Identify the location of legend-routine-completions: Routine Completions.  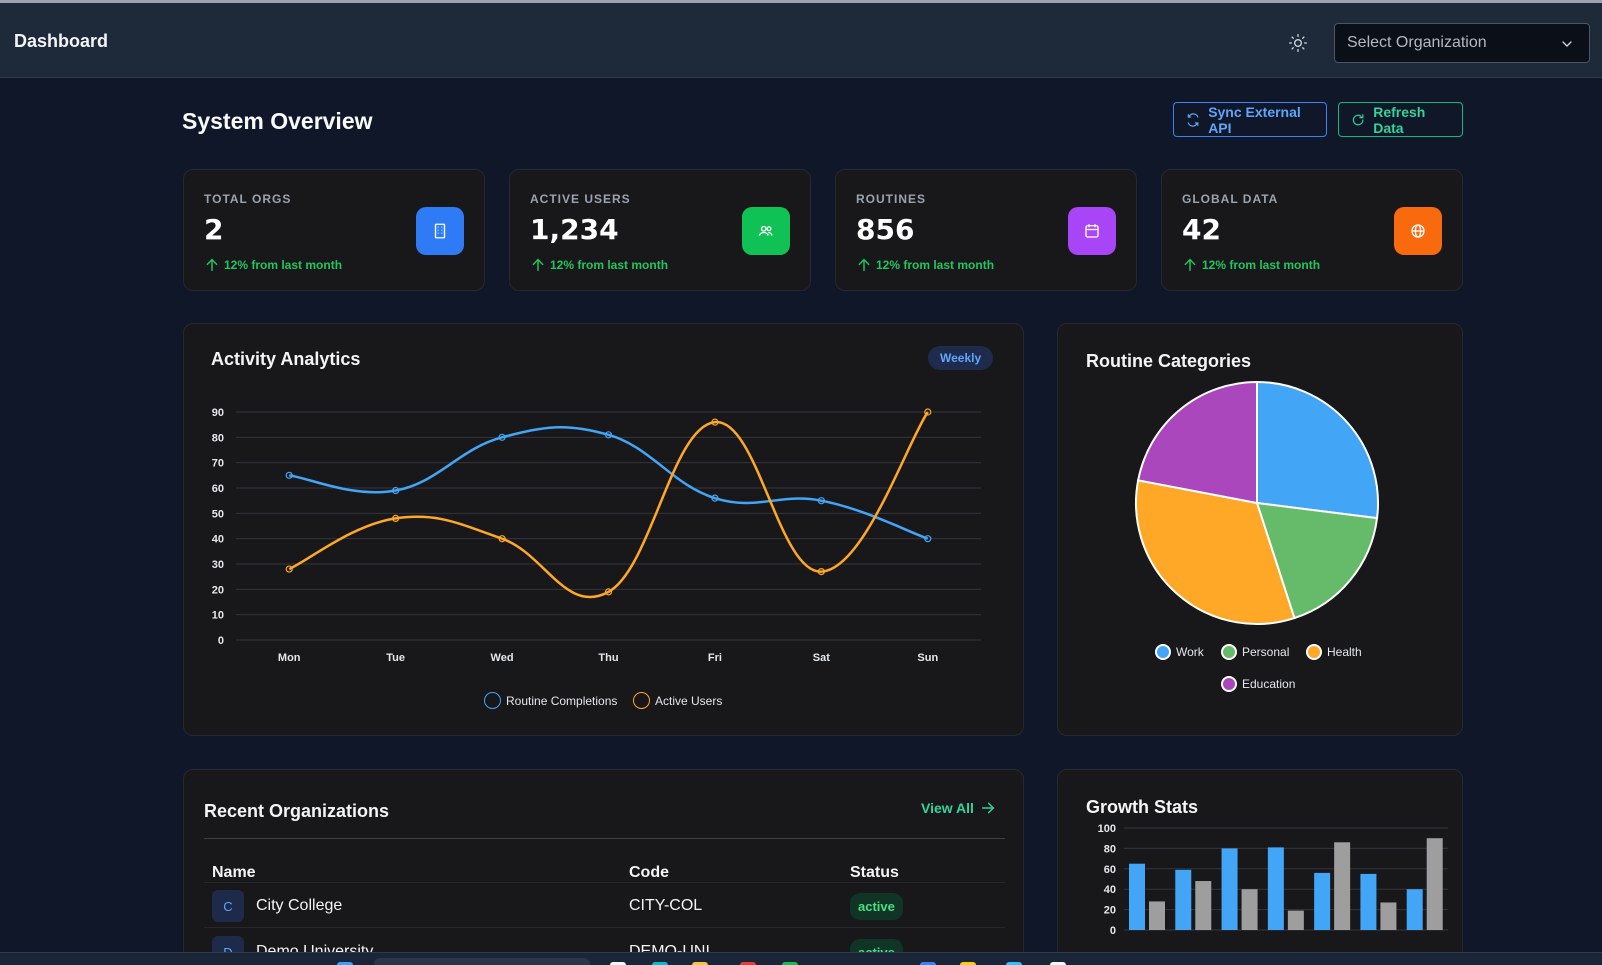
(550, 700).